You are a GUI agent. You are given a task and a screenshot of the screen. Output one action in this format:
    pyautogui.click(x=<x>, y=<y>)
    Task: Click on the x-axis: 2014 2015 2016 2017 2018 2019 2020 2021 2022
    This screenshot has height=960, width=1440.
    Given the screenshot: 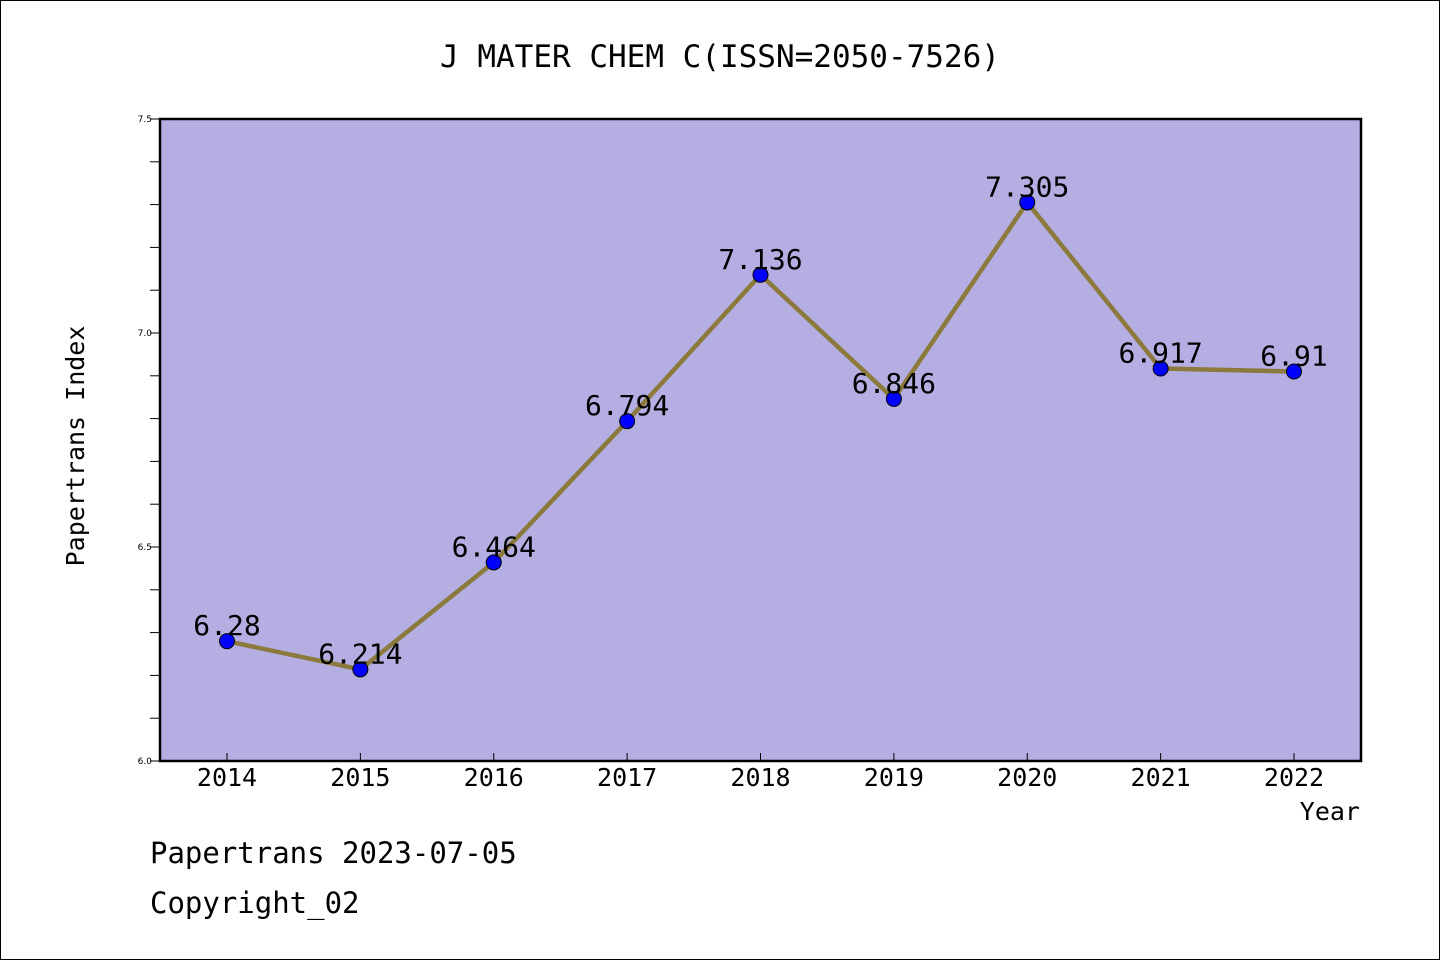 What is the action you would take?
    pyautogui.click(x=760, y=772)
    